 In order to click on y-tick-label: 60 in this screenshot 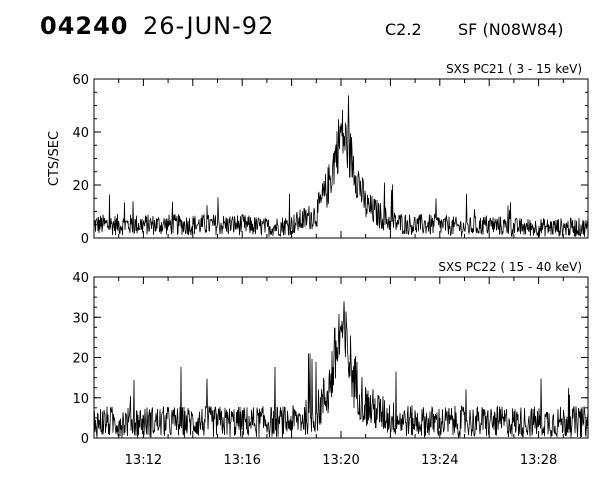, I will do `click(80, 80)`.